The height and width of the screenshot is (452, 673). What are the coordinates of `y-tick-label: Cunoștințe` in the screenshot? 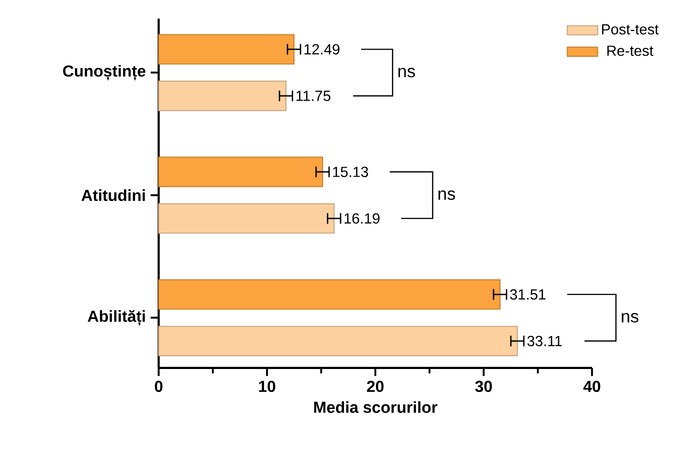 It's located at (104, 72).